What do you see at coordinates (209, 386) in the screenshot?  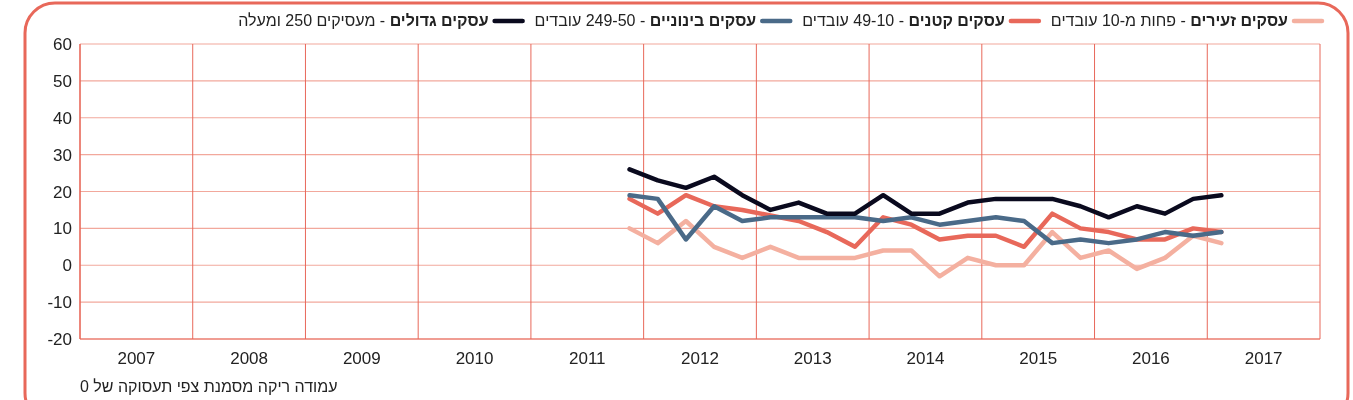 I see `text: עמודה ריקה מסמנת צפי תעסוקה של 0` at bounding box center [209, 386].